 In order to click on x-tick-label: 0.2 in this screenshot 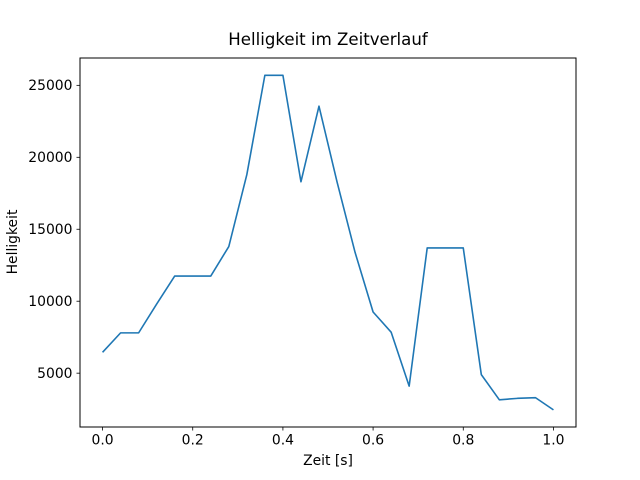, I will do `click(193, 441)`.